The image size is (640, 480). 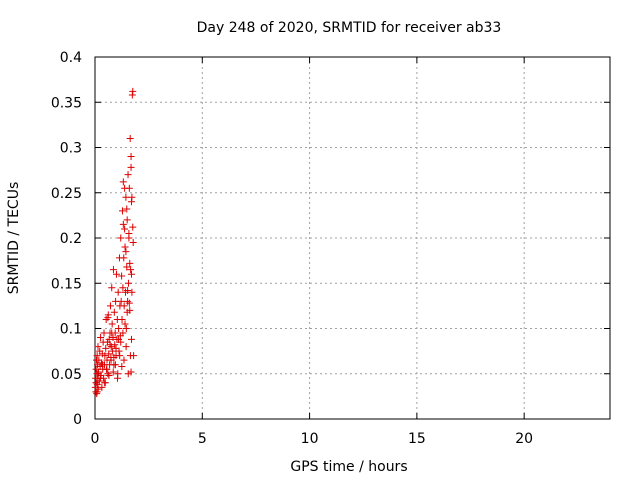 What do you see at coordinates (202, 439) in the screenshot?
I see `x-tick-label: 5` at bounding box center [202, 439].